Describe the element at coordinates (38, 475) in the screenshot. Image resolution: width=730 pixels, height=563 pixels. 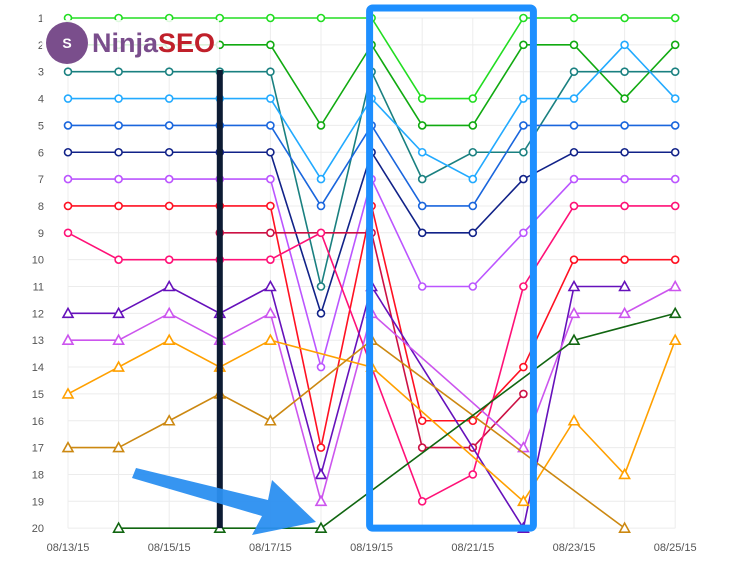
I see `y-tick-label: 18` at that location.